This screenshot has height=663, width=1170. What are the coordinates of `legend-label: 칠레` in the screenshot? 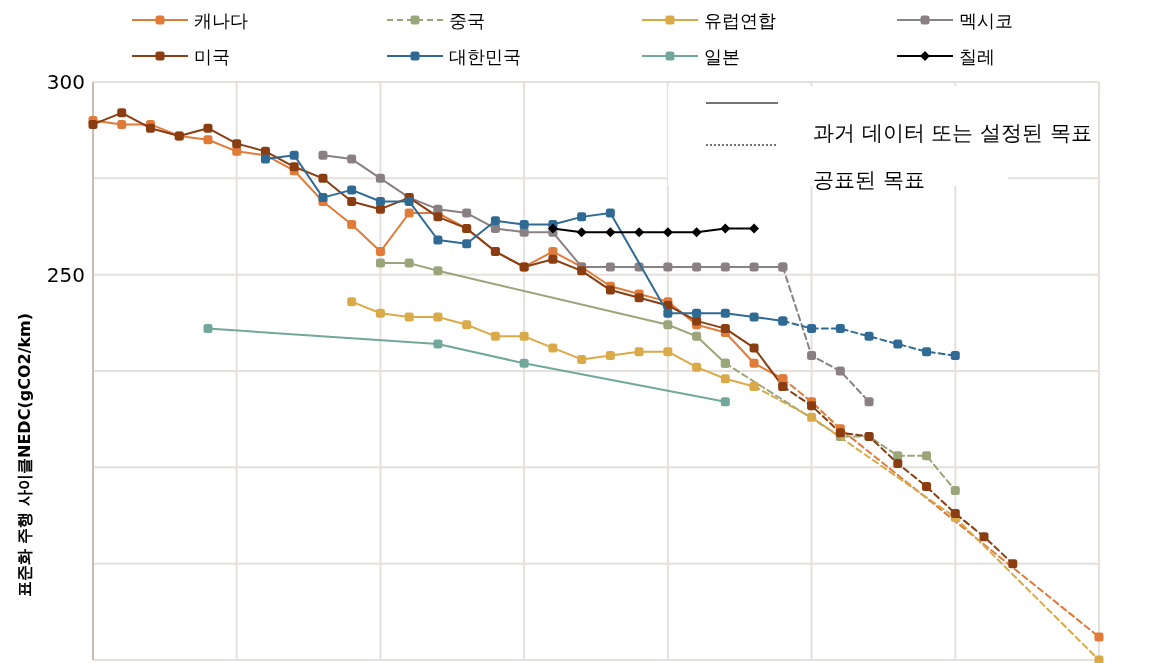 It's located at (977, 56).